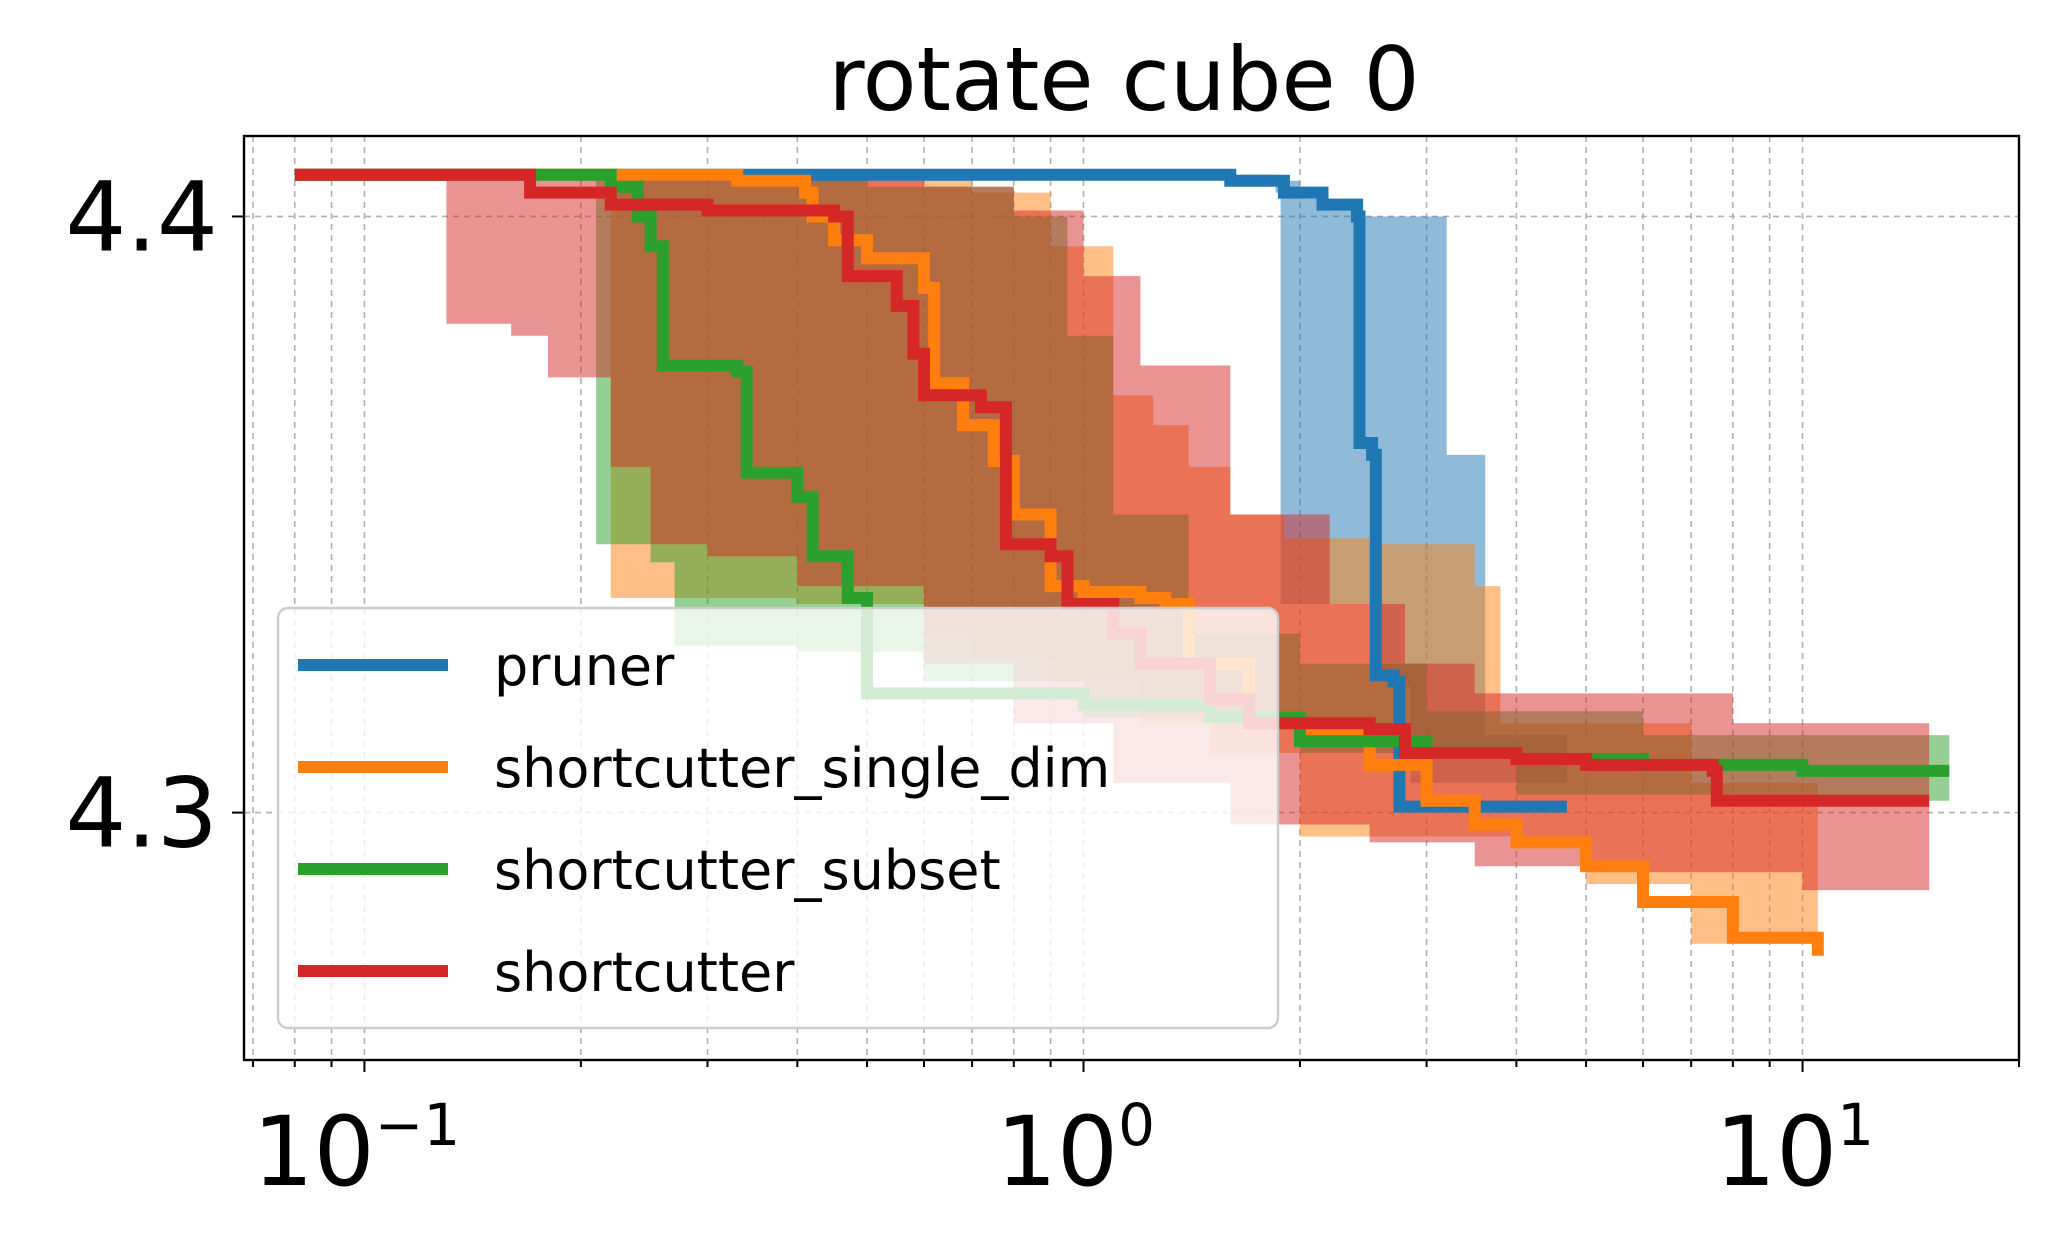 This screenshot has height=1235, width=2061. Describe the element at coordinates (1075, 1149) in the screenshot. I see `x-tick-label: 10⁰` at that location.